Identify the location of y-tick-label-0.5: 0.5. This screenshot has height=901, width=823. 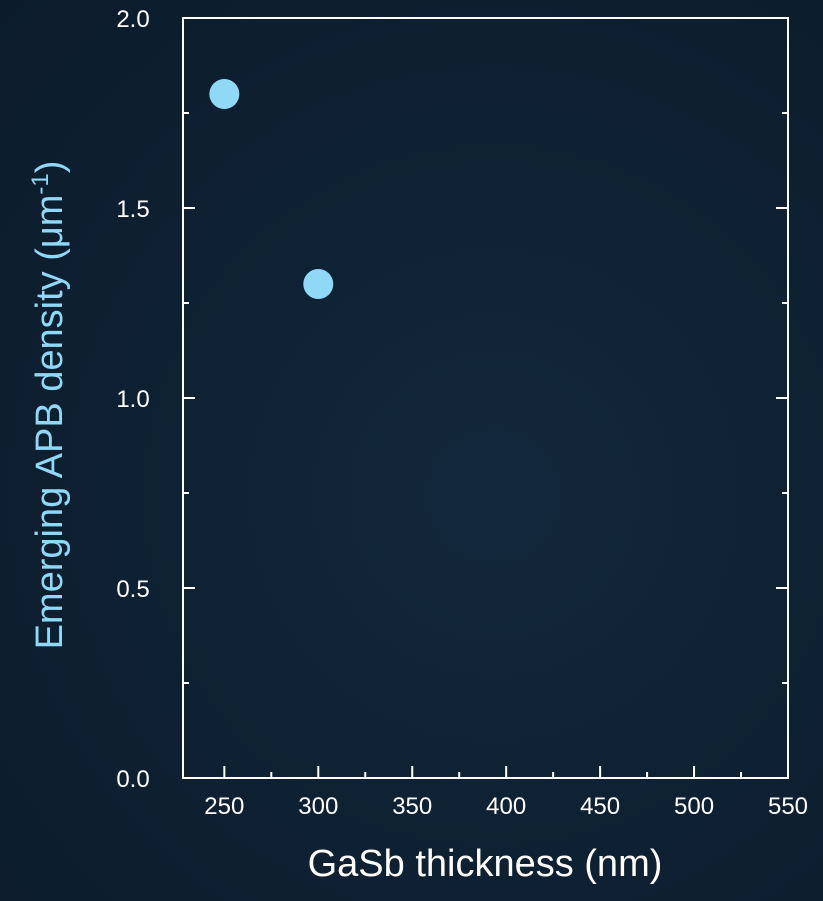
(132, 589).